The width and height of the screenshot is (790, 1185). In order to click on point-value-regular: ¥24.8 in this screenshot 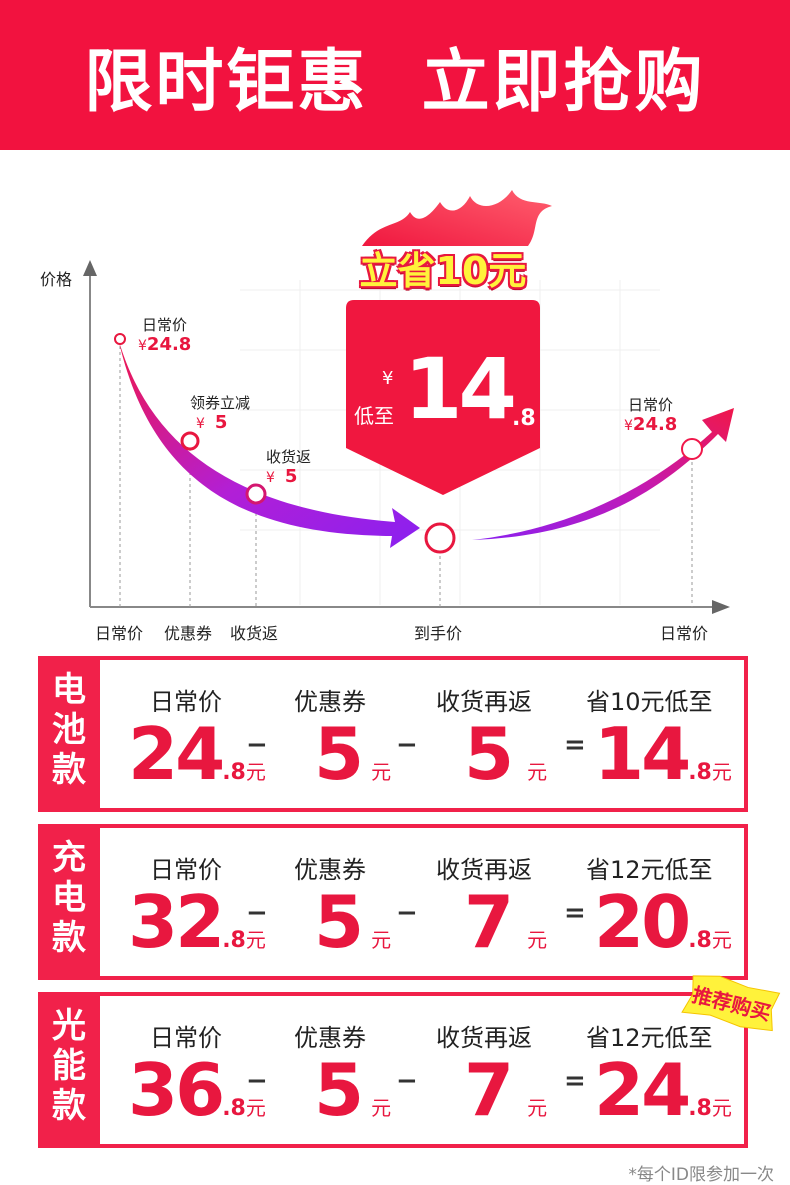, I will do `click(165, 344)`.